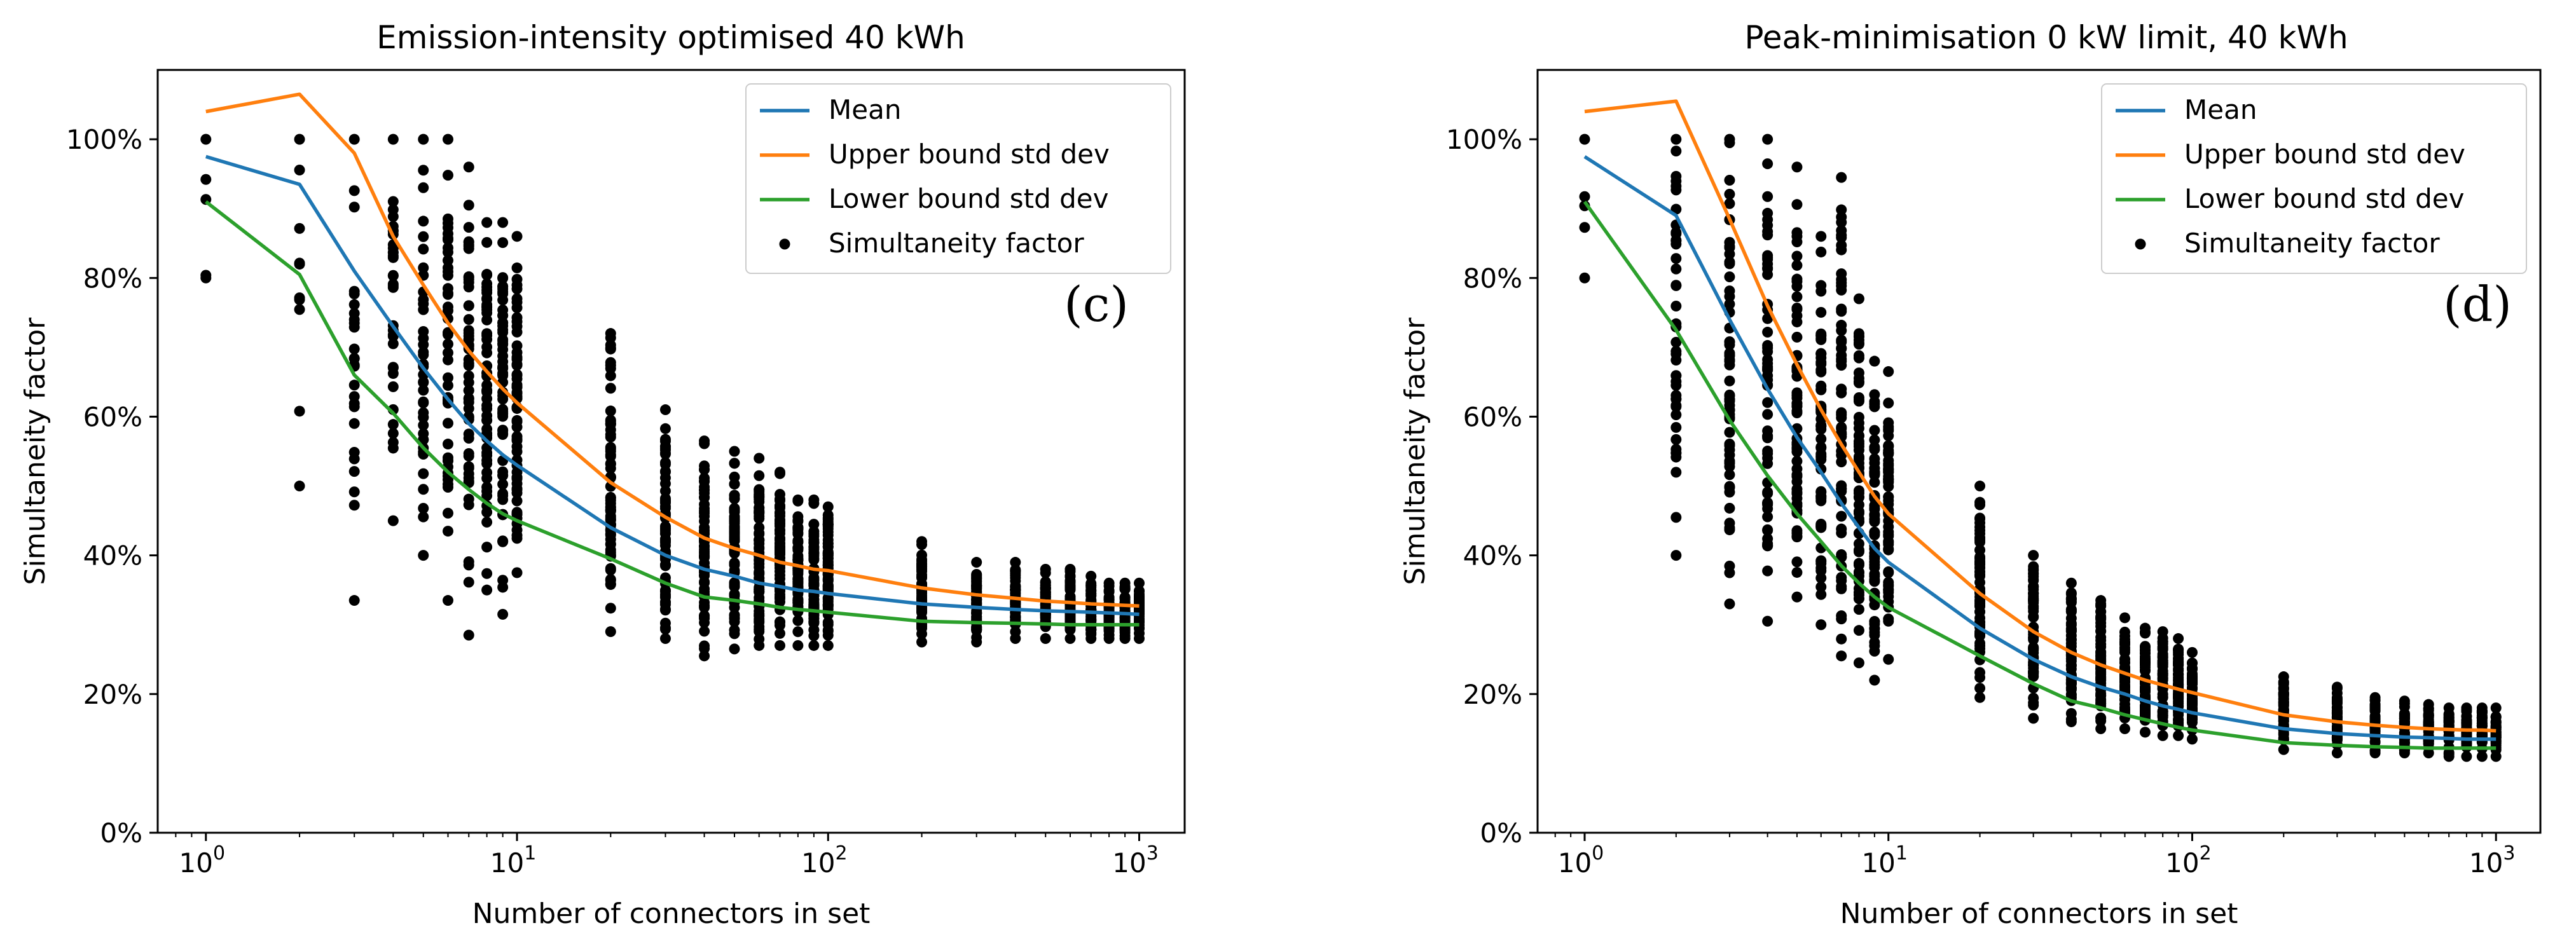 Image resolution: width=2576 pixels, height=937 pixels. I want to click on x-axis-label: Number of connectors in set, so click(2039, 914).